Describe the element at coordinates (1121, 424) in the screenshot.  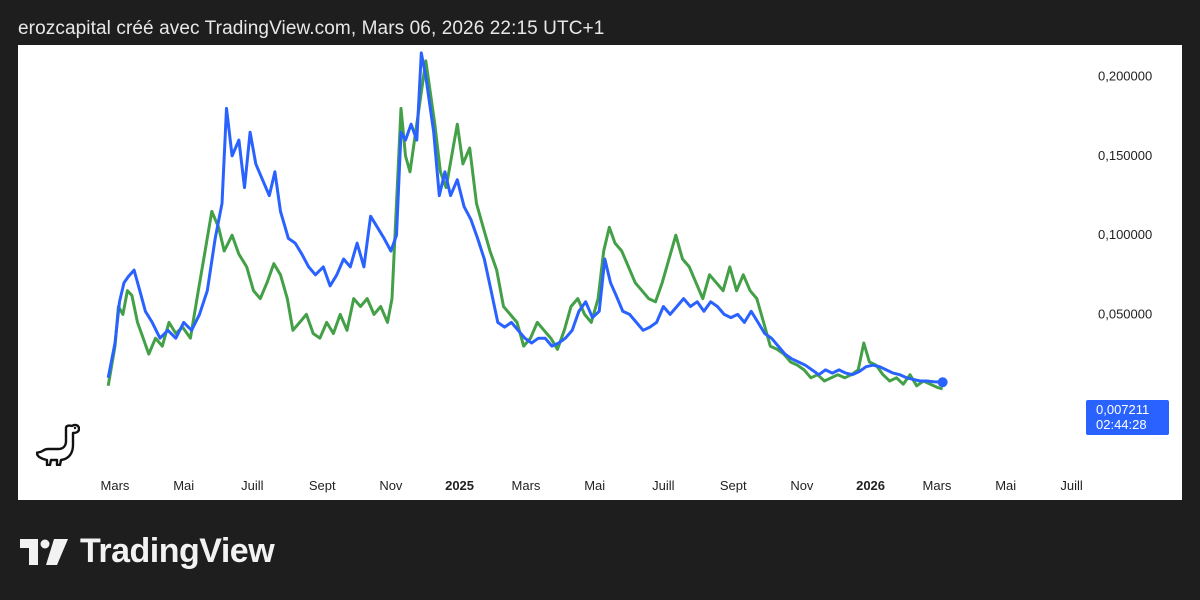
I see `bar-countdown: 02:44:28` at that location.